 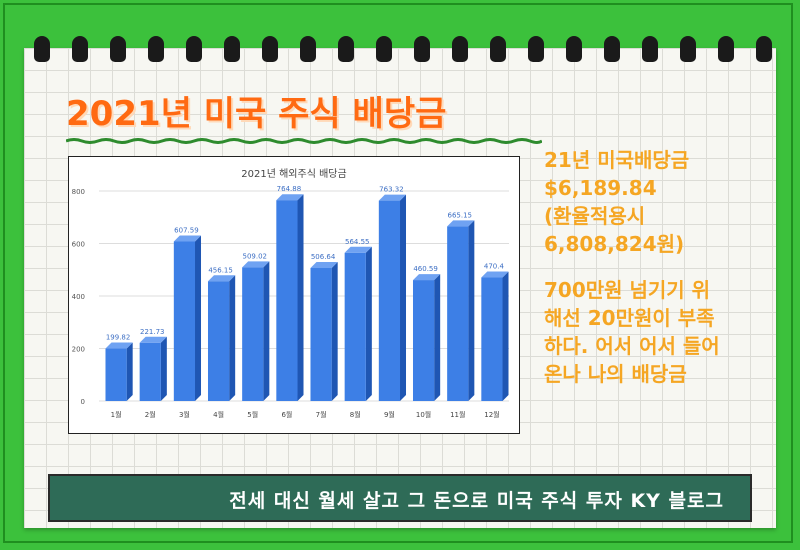 I want to click on x-tick-label: 2월, so click(x=150, y=414).